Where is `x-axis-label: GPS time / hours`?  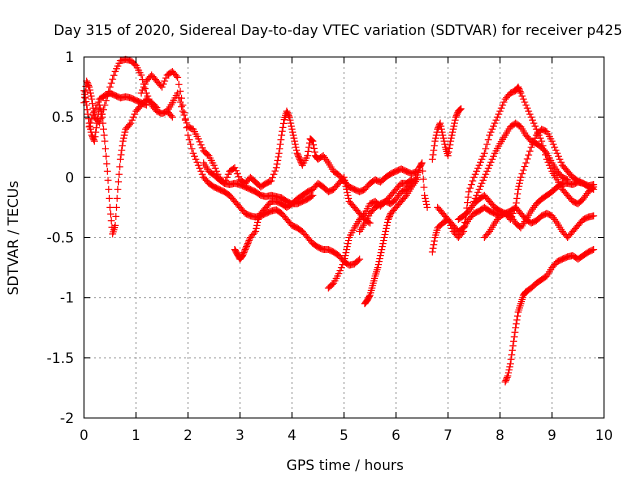
x-axis-label: GPS time / hours is located at coordinates (344, 466).